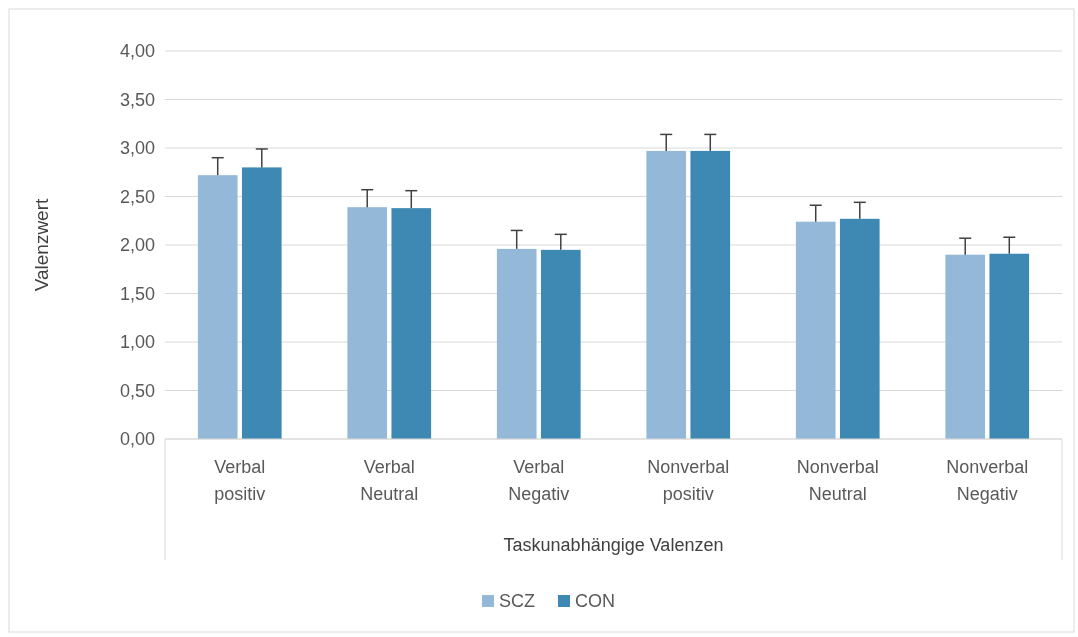  What do you see at coordinates (137, 245) in the screenshot?
I see `y-tick-label: 2,00` at bounding box center [137, 245].